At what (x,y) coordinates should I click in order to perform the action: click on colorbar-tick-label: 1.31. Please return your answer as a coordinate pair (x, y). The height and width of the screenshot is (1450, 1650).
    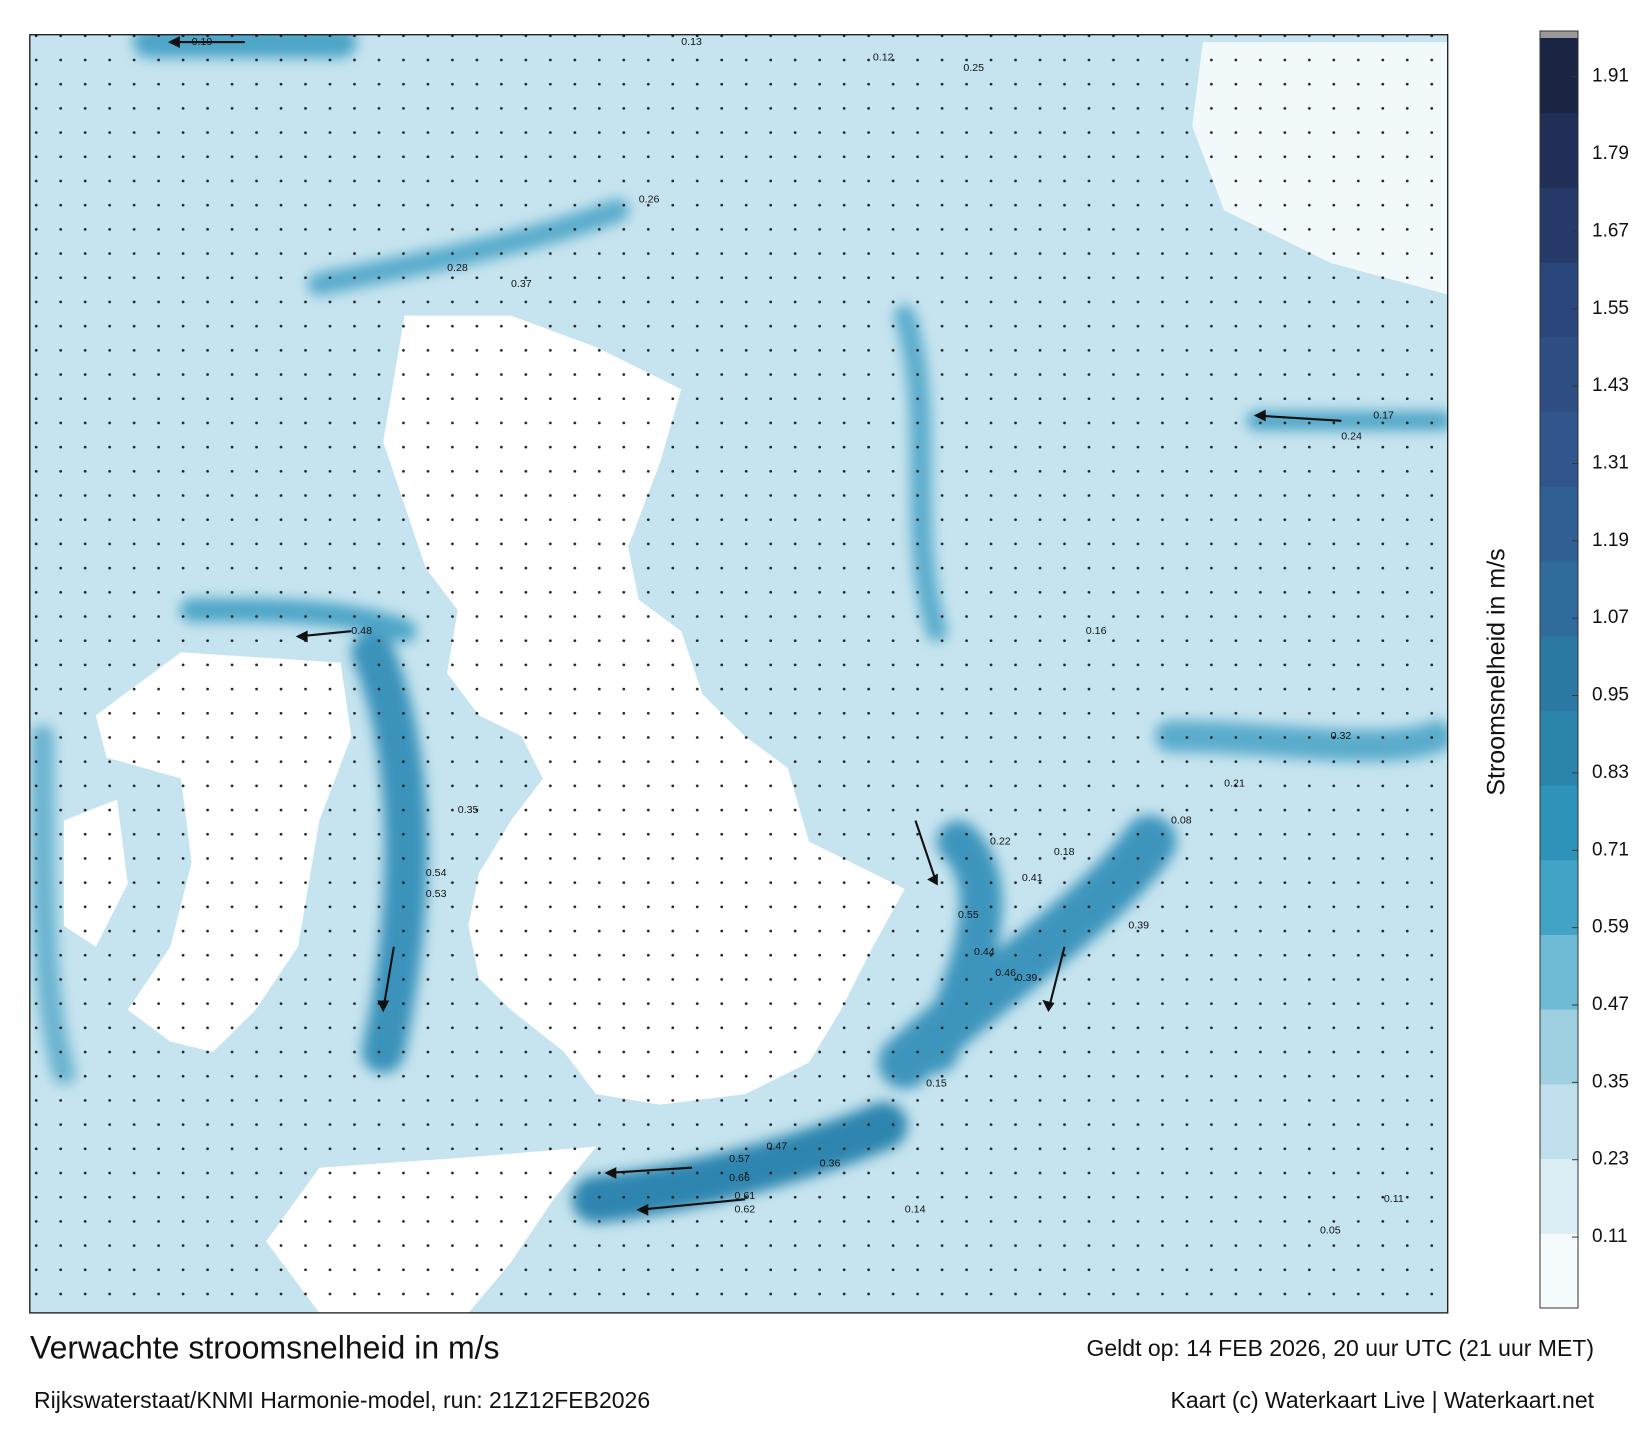
    Looking at the image, I should click on (1610, 462).